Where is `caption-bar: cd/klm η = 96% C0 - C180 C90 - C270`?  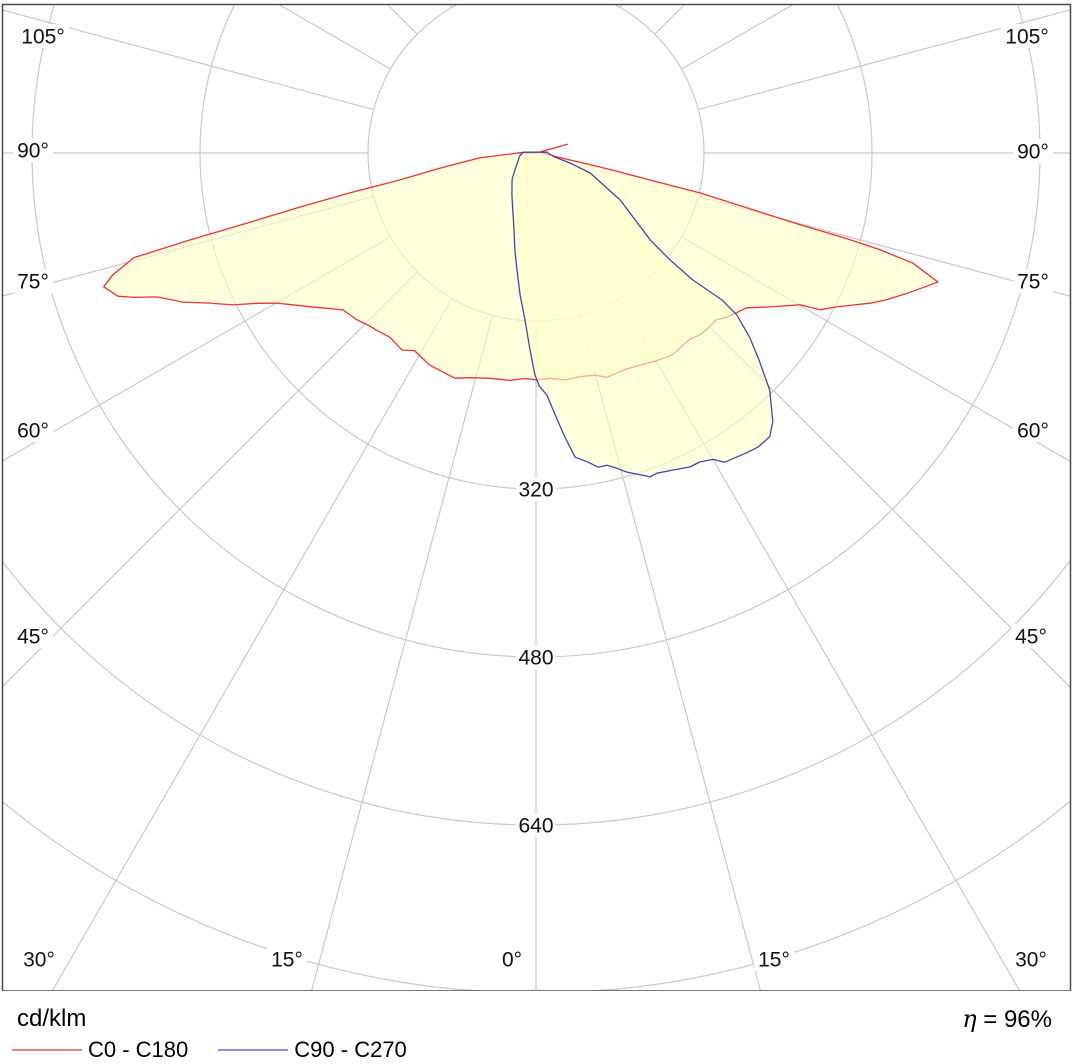
caption-bar: cd/klm η = 96% C0 - C180 C90 - C270 is located at coordinates (537, 1027).